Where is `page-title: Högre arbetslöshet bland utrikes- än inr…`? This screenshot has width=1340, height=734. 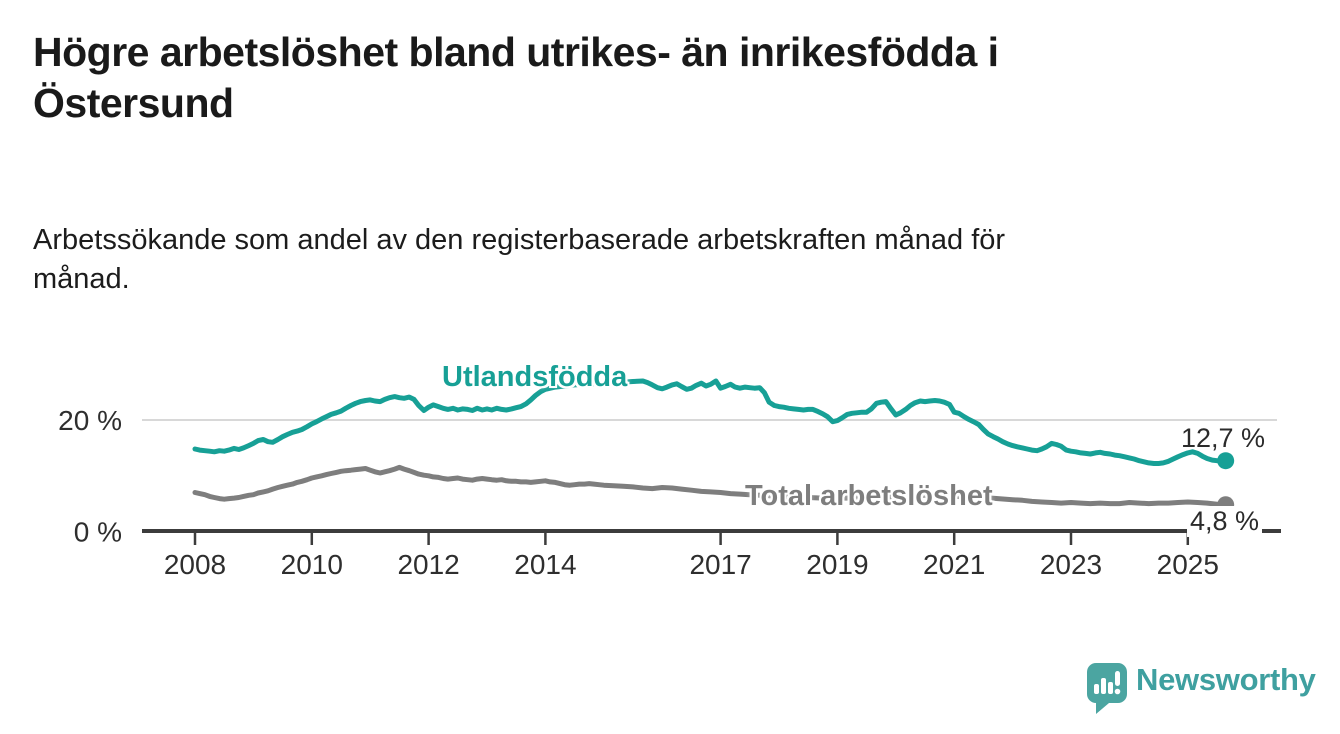 page-title: Högre arbetslöshet bland utrikes- än inr… is located at coordinates (643, 78).